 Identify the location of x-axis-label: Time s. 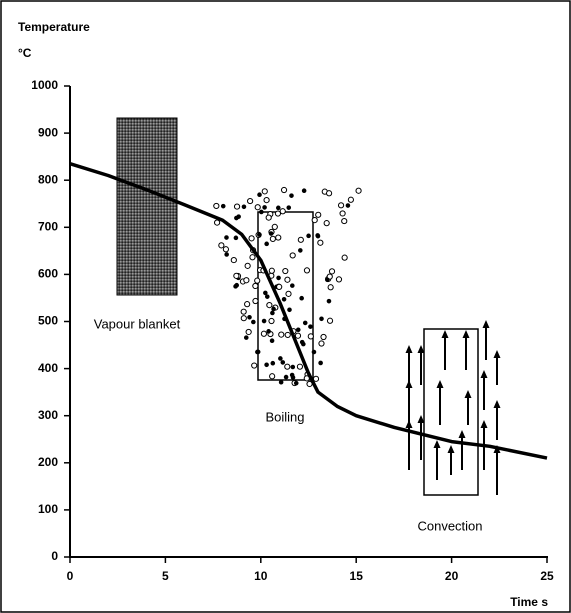
(529, 602).